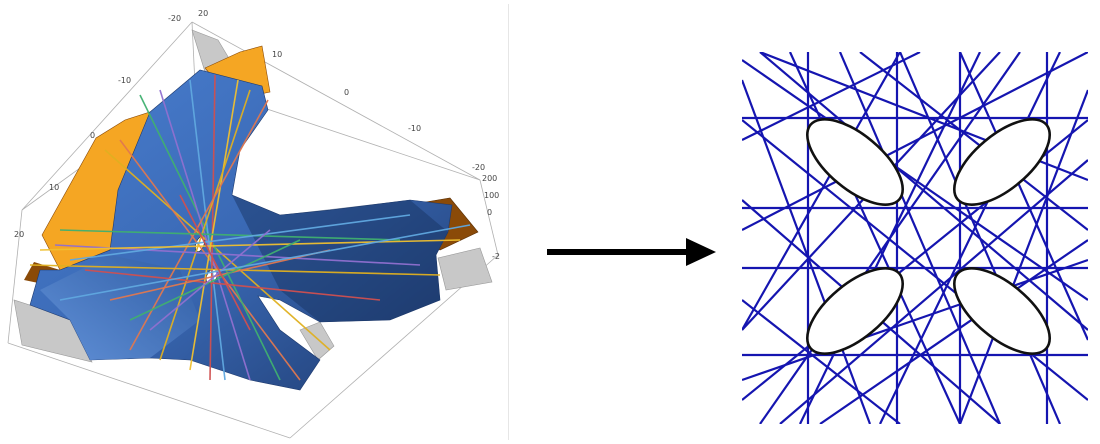  What do you see at coordinates (465, 269) in the screenshot?
I see `gray-cap-right` at bounding box center [465, 269].